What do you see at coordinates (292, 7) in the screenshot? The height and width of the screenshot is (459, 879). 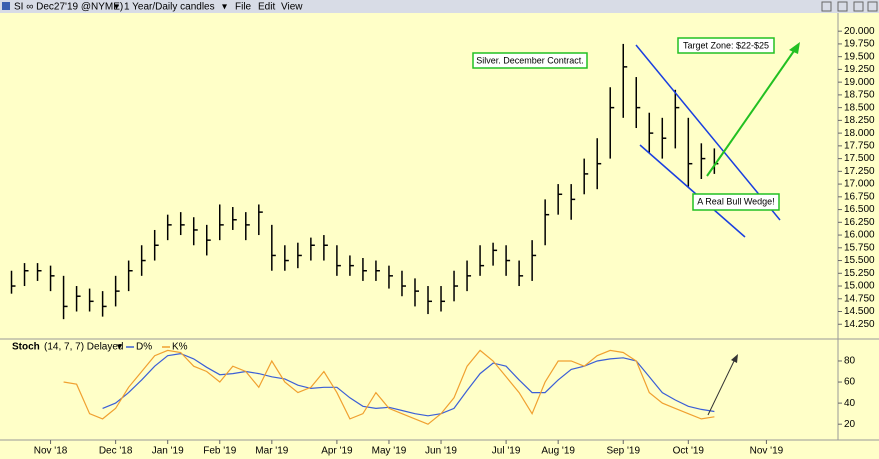 I see `menu-view: View` at bounding box center [292, 7].